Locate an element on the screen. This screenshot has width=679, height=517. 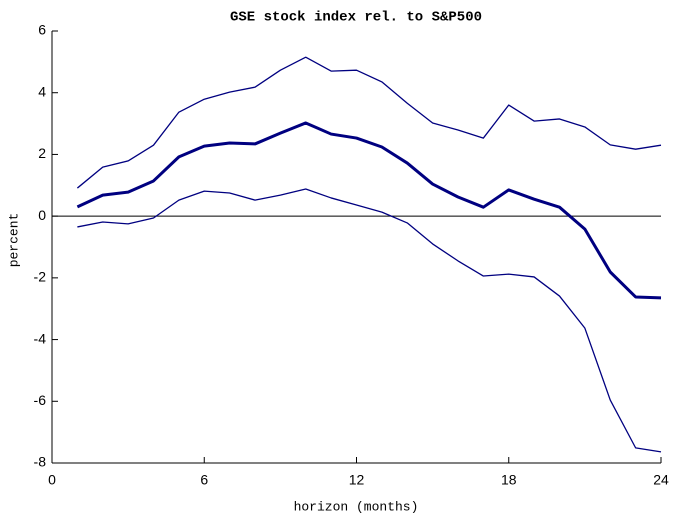
x-axis-label: horizon (months) is located at coordinates (356, 506).